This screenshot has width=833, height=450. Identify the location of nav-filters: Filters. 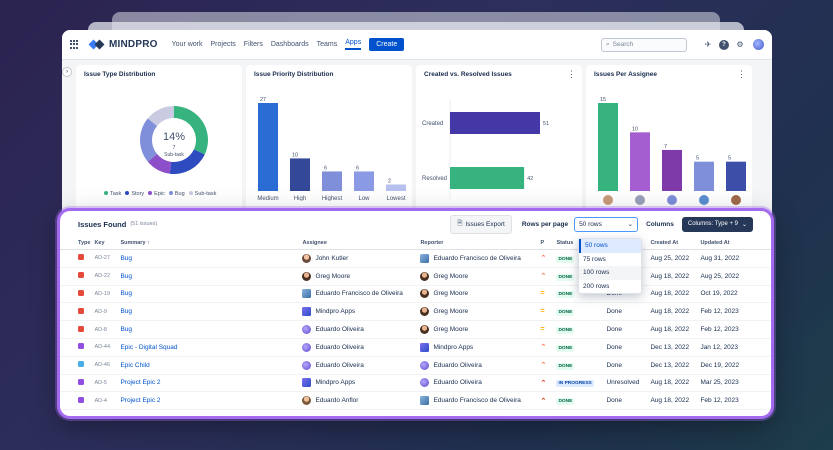
(253, 44).